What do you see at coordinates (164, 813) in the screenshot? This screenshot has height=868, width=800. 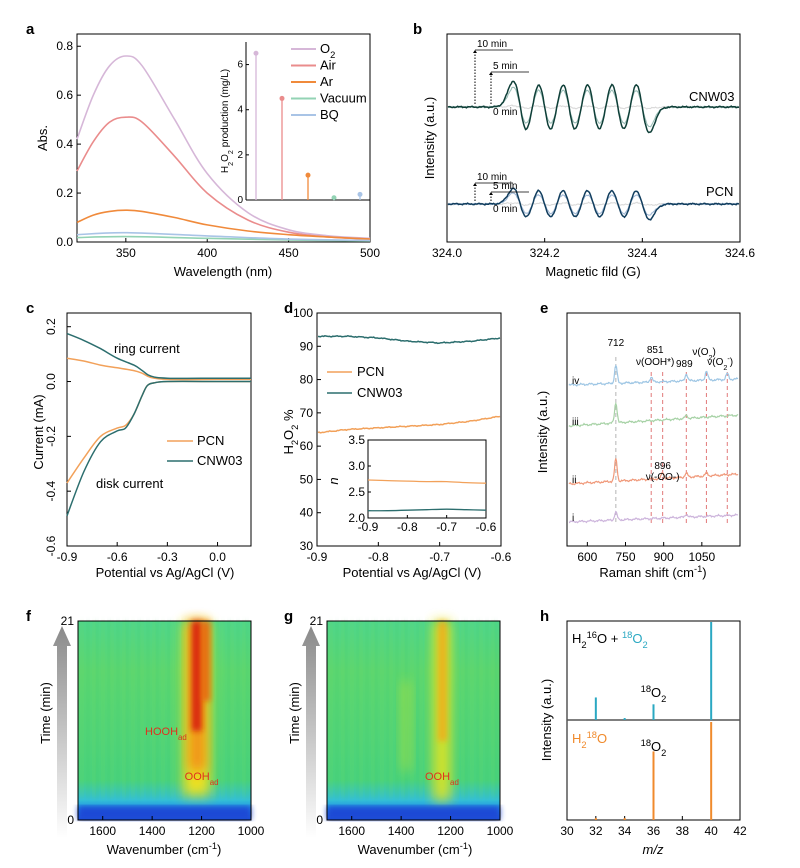 I see `heatmap-bottom-band` at bounding box center [164, 813].